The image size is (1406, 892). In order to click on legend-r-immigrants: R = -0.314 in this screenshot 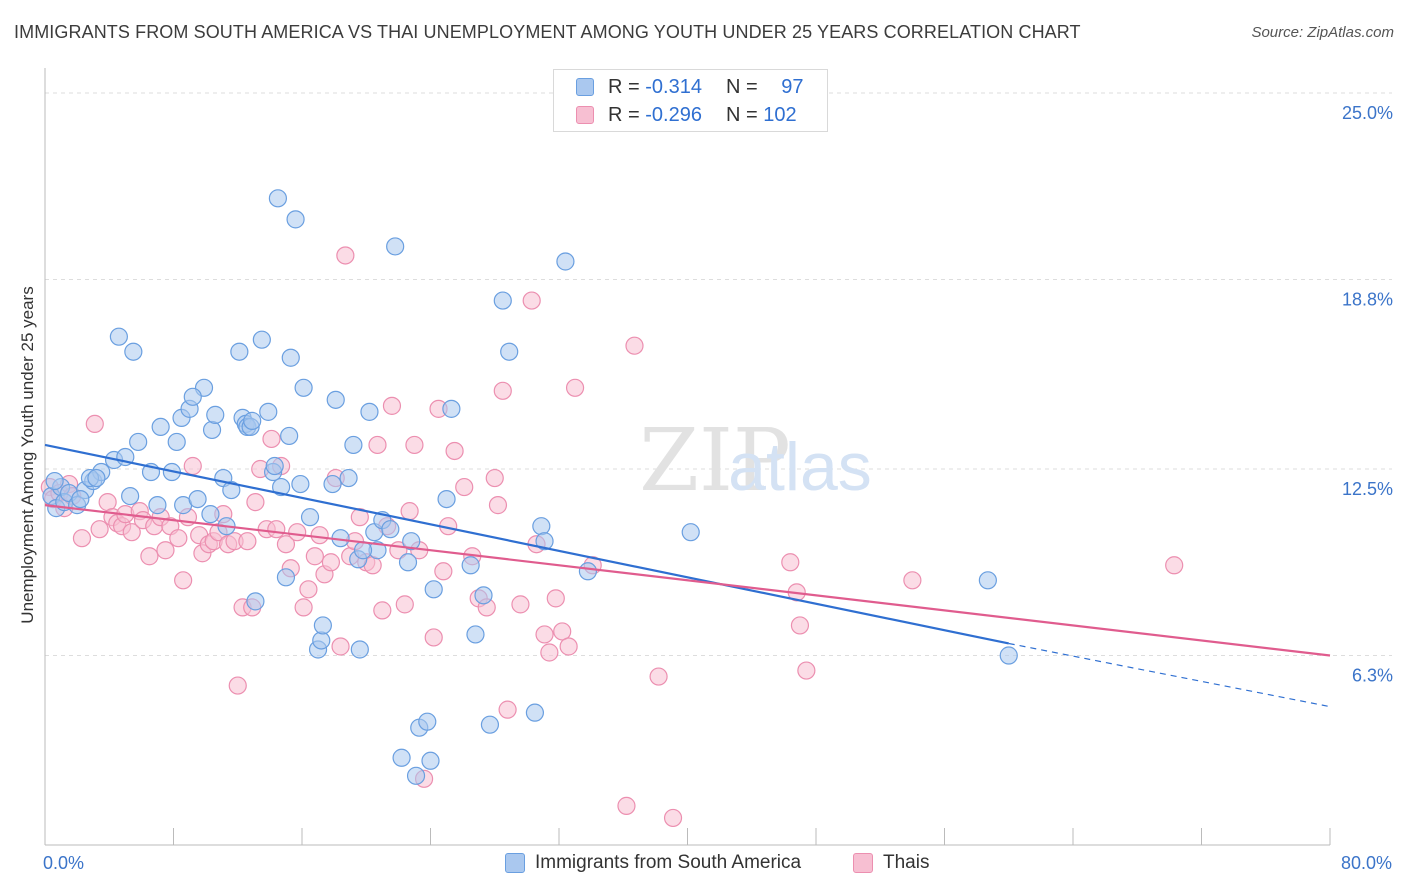, I will do `click(667, 87)`.